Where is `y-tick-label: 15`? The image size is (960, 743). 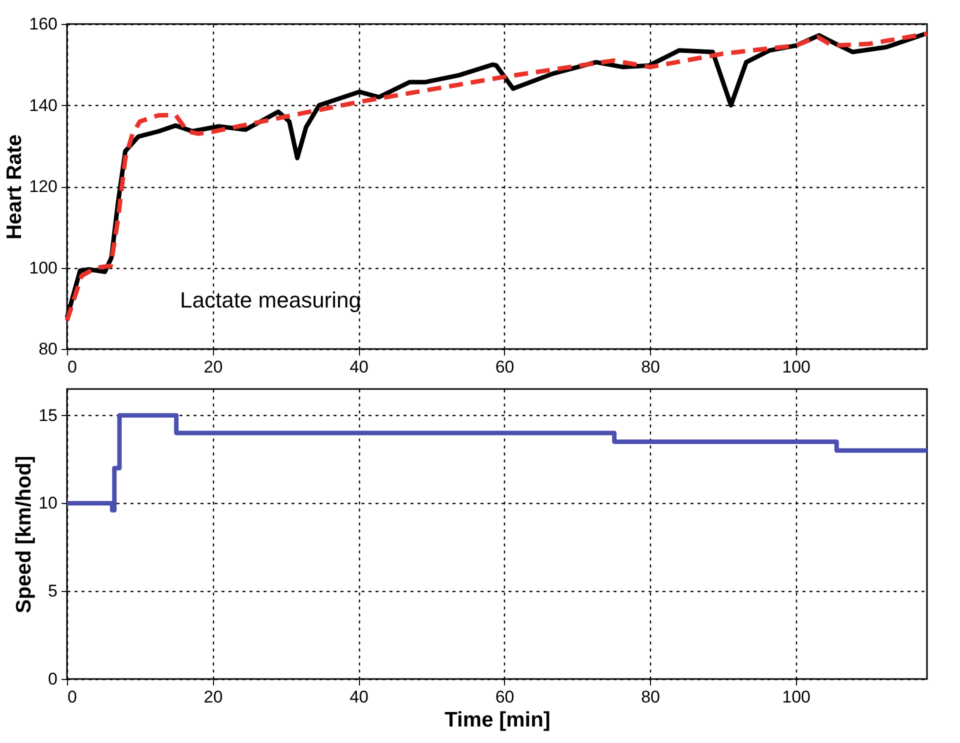 y-tick-label: 15 is located at coordinates (48, 415).